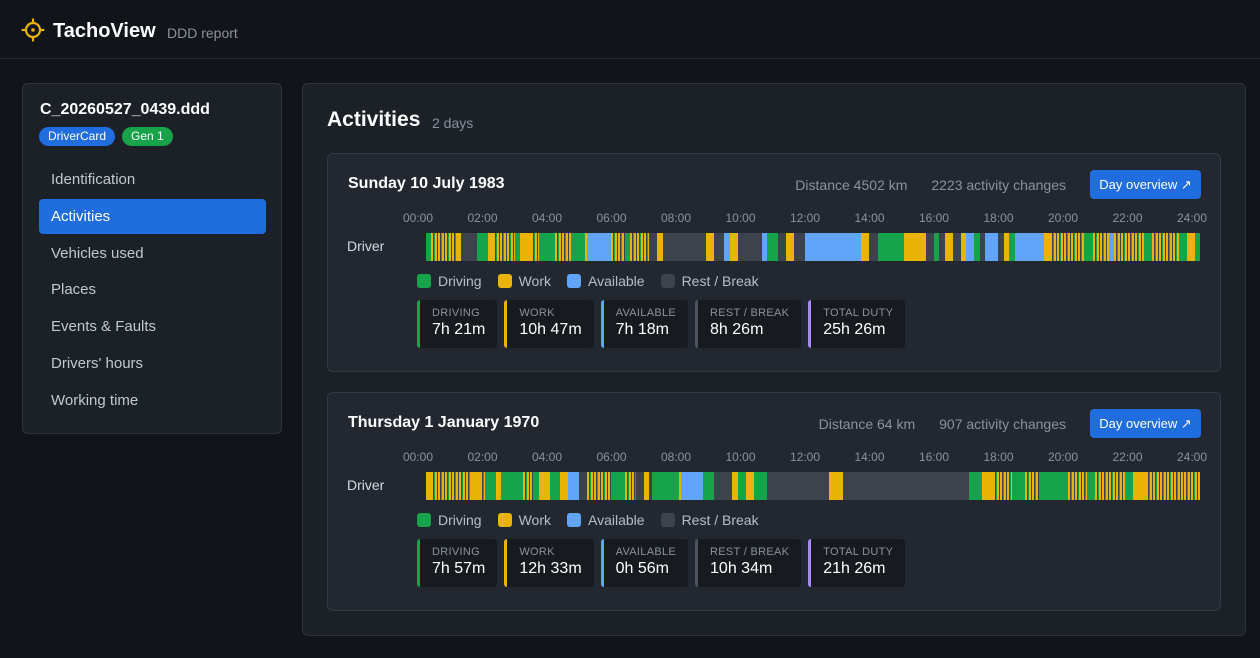  Describe the element at coordinates (998, 457) in the screenshot. I see `timeline-tick: 18:00` at that location.